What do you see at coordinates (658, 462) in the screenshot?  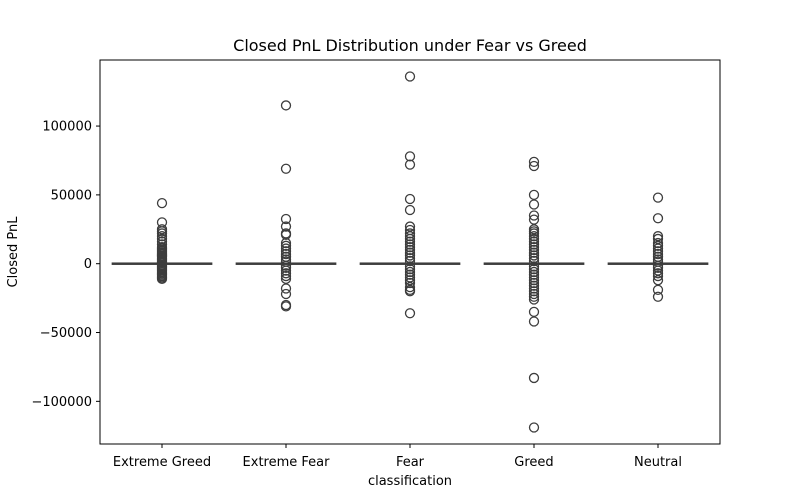 I see `x-tick-label: Neutral` at bounding box center [658, 462].